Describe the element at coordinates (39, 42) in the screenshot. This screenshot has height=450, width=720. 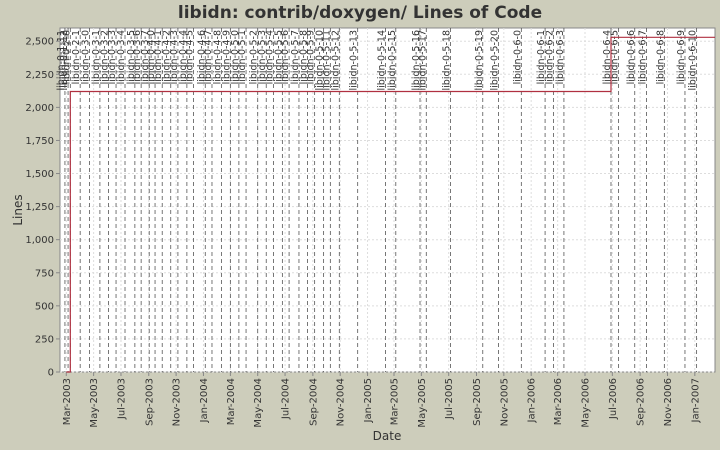
I see `y-tick-label: 2,500` at that location.